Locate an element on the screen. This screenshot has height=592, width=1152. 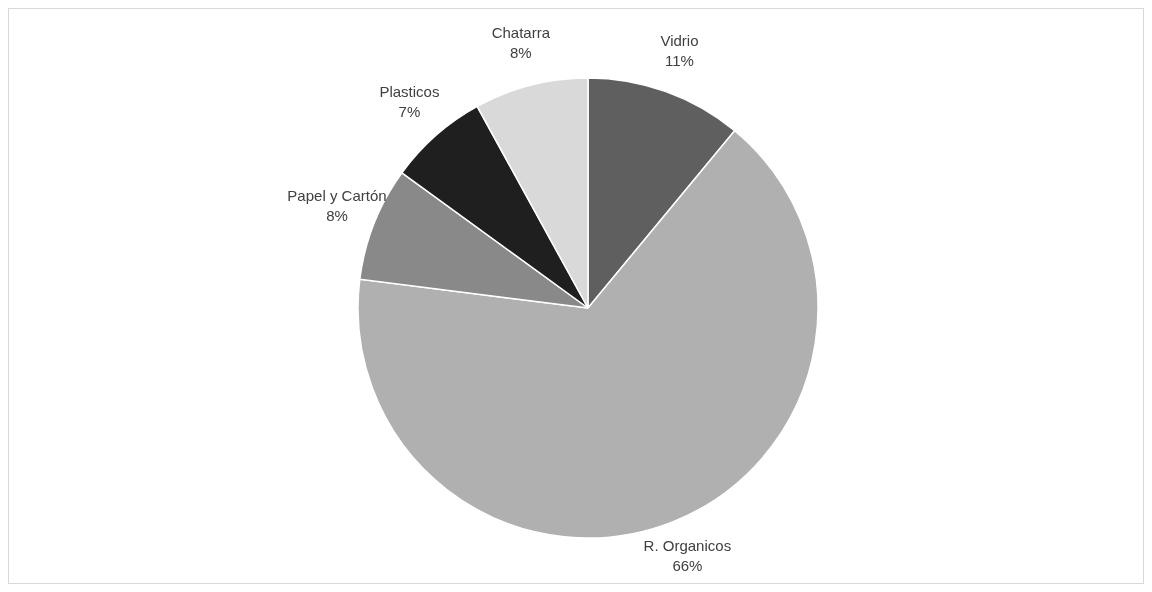
data-label: 66% is located at coordinates (687, 566).